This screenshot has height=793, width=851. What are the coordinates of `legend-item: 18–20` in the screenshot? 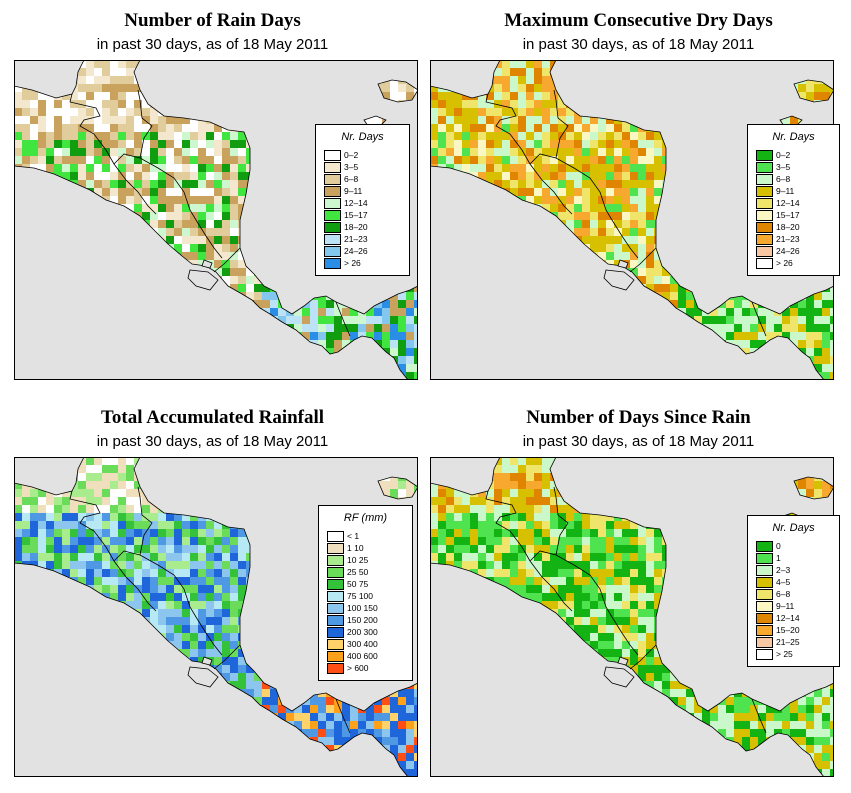 It's located at (362, 227).